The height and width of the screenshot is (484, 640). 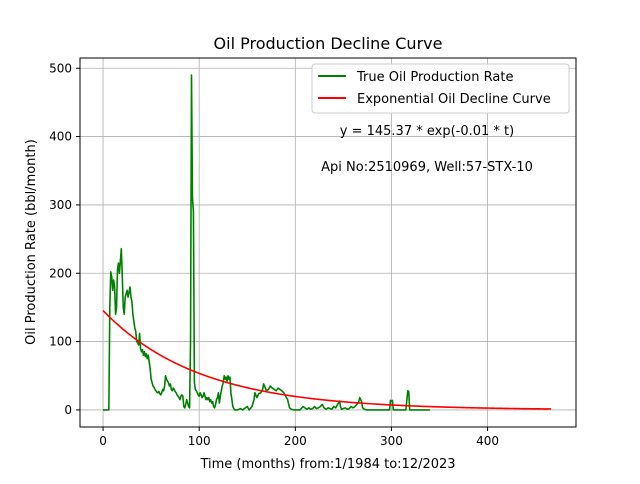 What do you see at coordinates (60, 137) in the screenshot?
I see `y-tick-label: 400` at bounding box center [60, 137].